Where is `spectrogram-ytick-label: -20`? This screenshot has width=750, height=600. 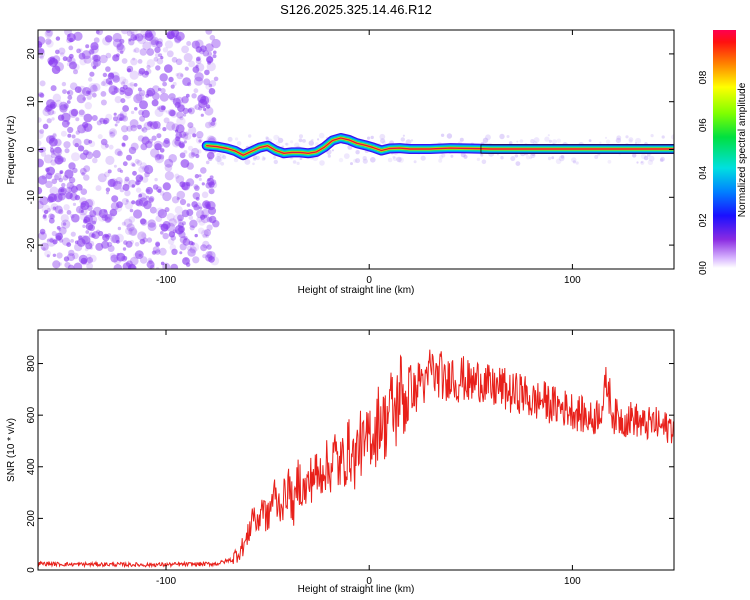 spectrogram-ytick-label: -20 is located at coordinates (31, 244).